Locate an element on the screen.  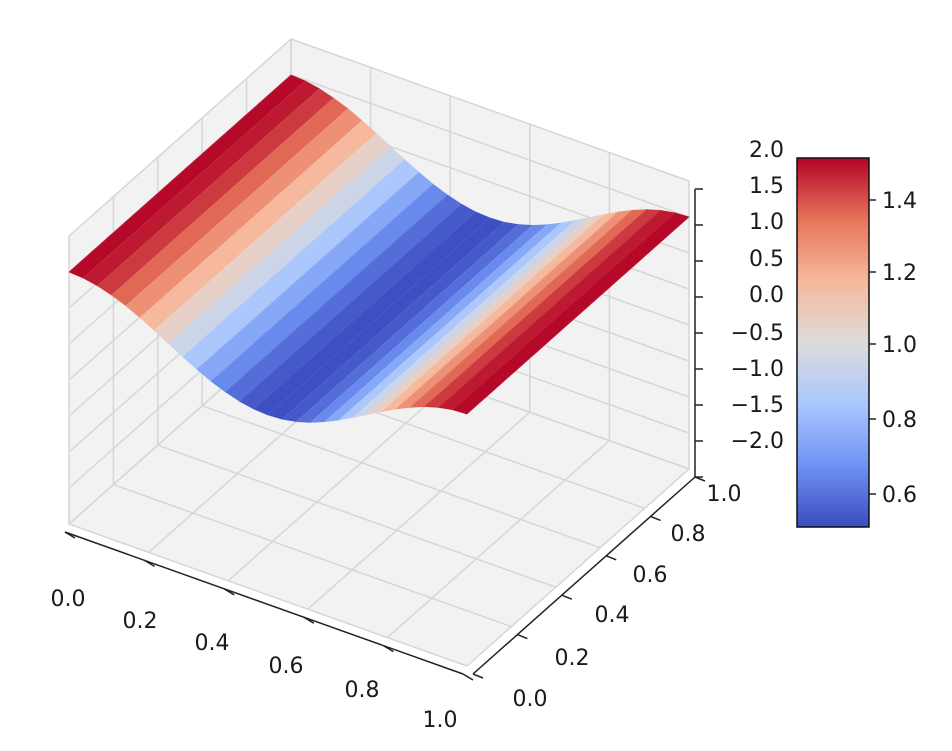
colorbar-tick-labels: 1.4 1.2 1.0 0.8 0.6 is located at coordinates (899, 348).